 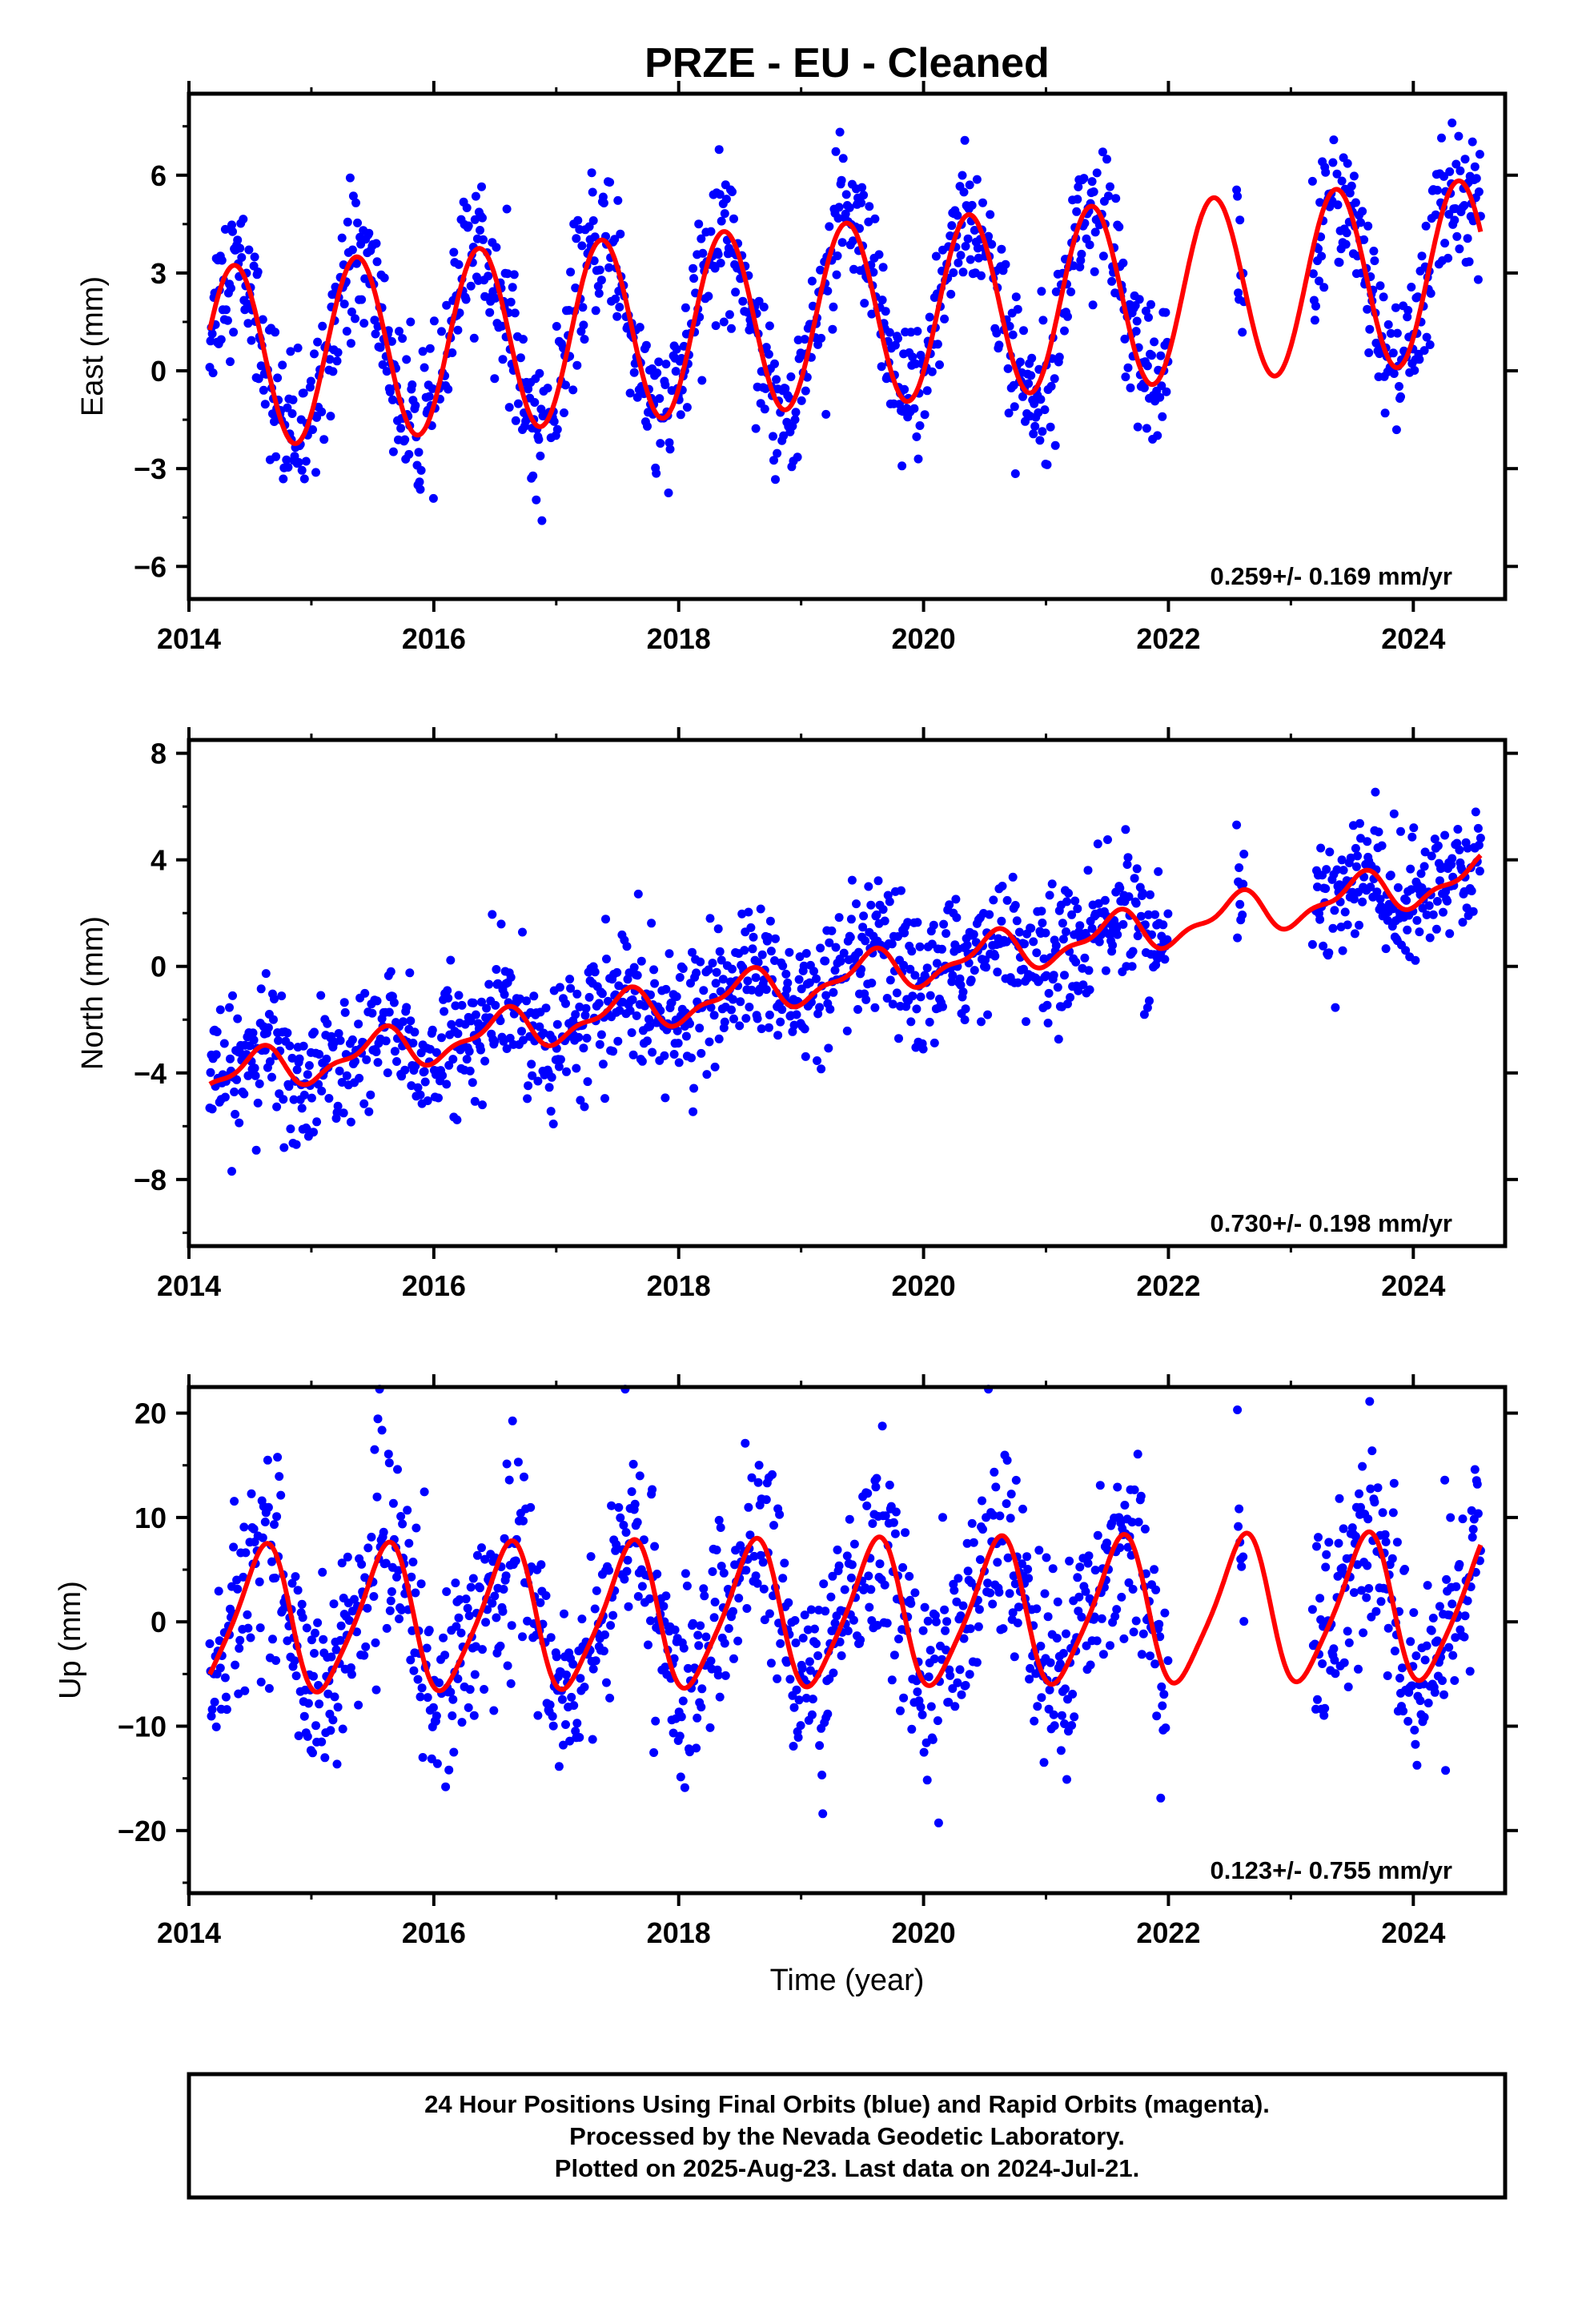 I want to click on east-y-tick-label: 3, so click(x=159, y=273).